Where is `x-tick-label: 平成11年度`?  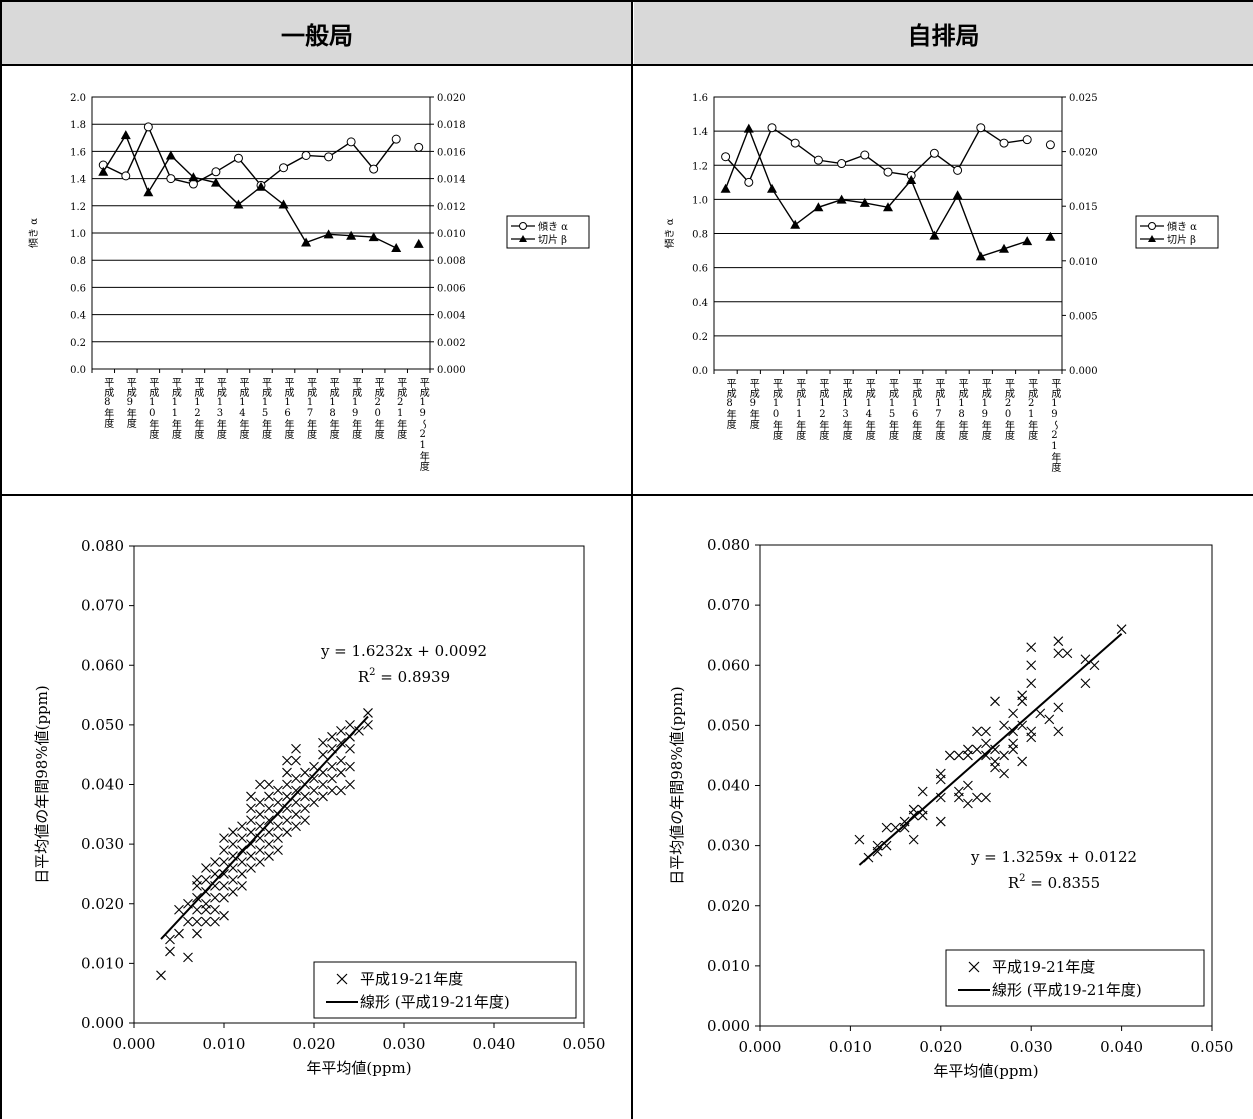 x-tick-label: 平成11年度 is located at coordinates (175, 408).